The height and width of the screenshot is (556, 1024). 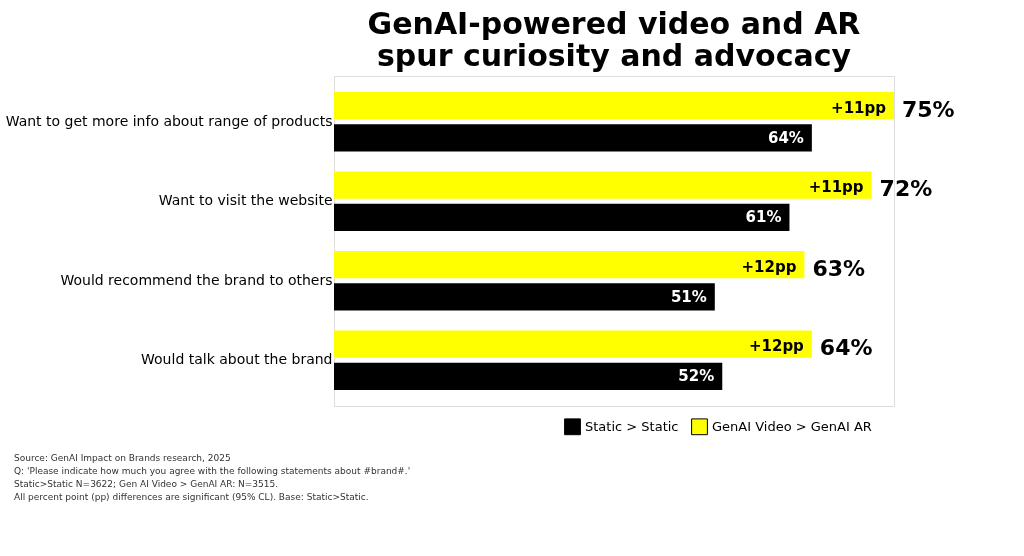 What do you see at coordinates (696, 376) in the screenshot?
I see `data-label: 52%` at bounding box center [696, 376].